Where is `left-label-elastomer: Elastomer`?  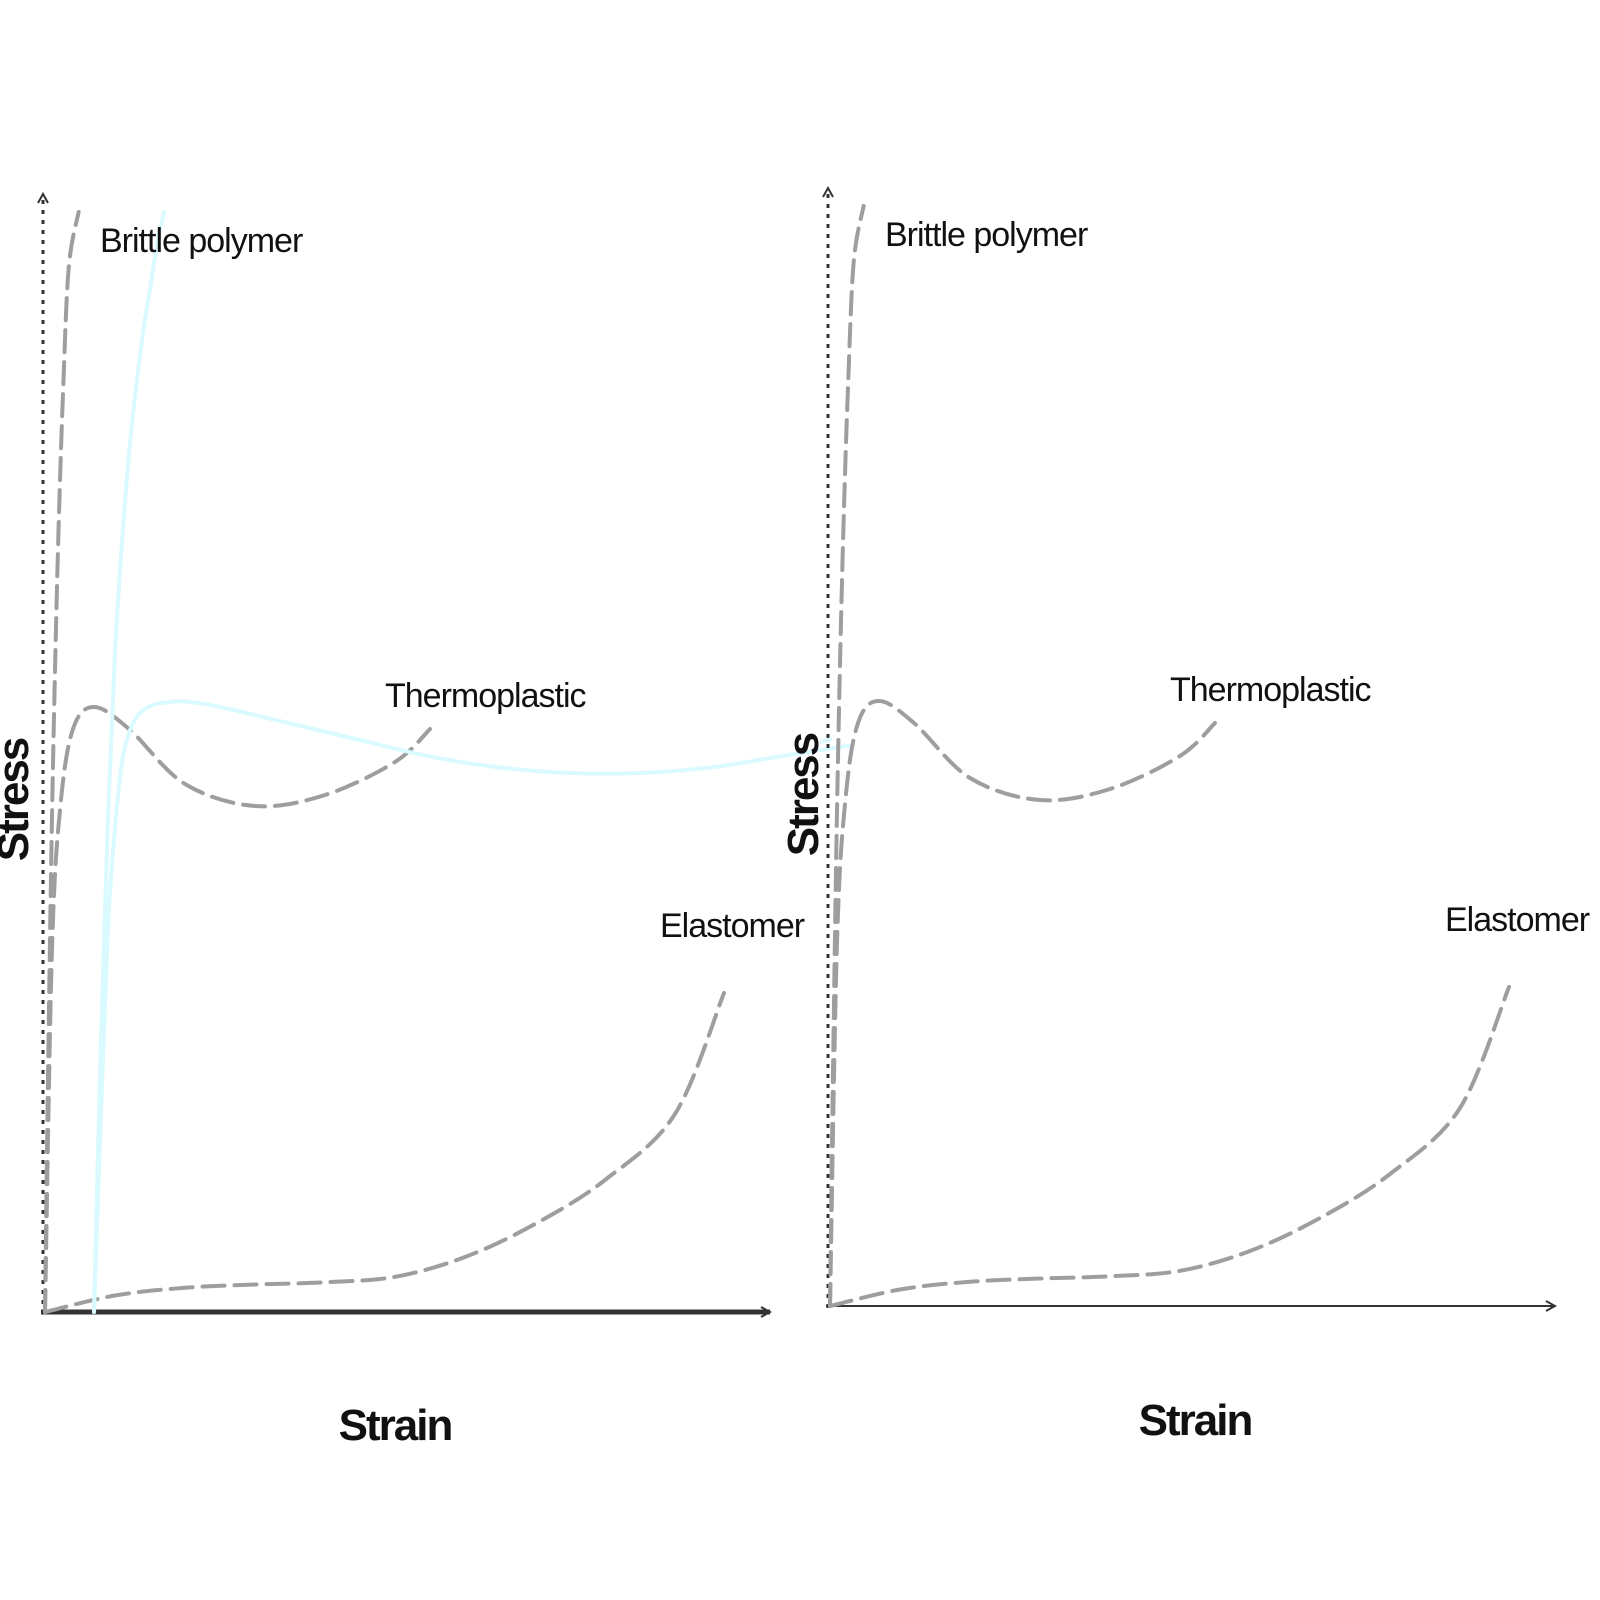
left-label-elastomer: Elastomer is located at coordinates (732, 926).